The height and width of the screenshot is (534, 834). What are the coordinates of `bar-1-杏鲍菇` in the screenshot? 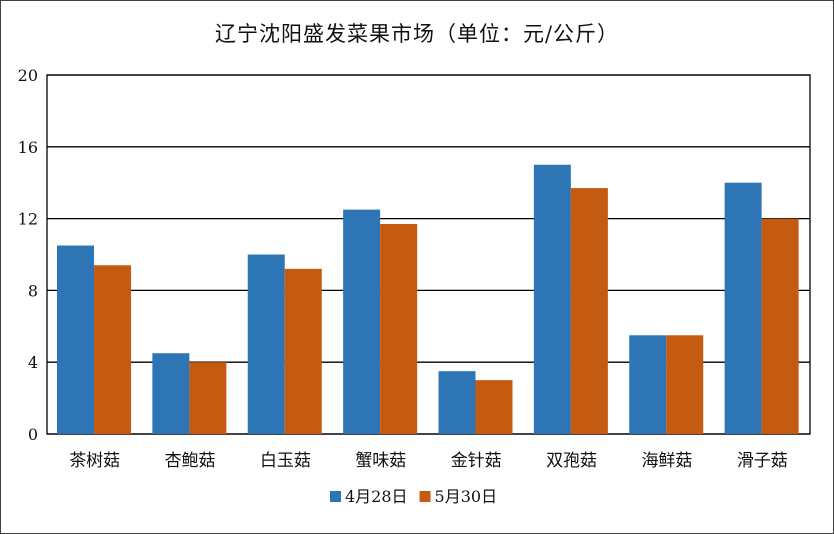 It's located at (171, 393).